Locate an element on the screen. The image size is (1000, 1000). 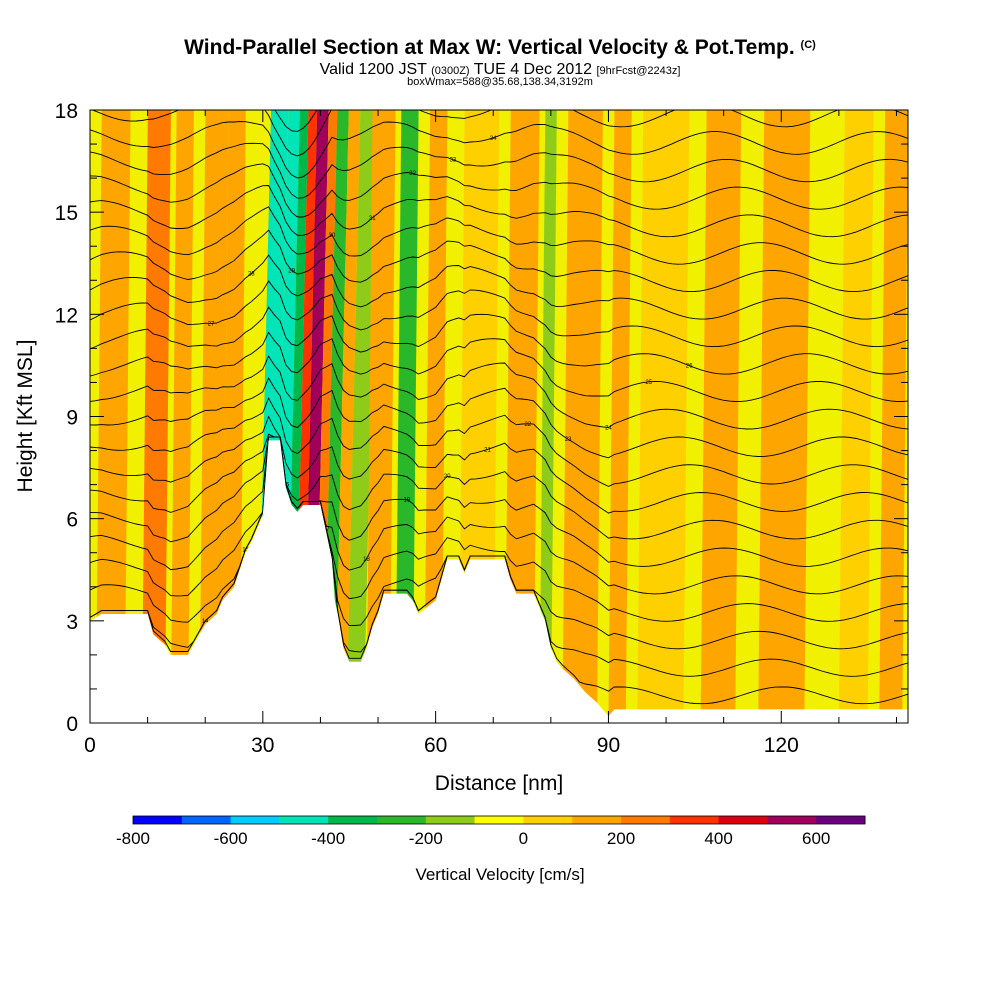
colorbar-label: -400 is located at coordinates (328, 838).